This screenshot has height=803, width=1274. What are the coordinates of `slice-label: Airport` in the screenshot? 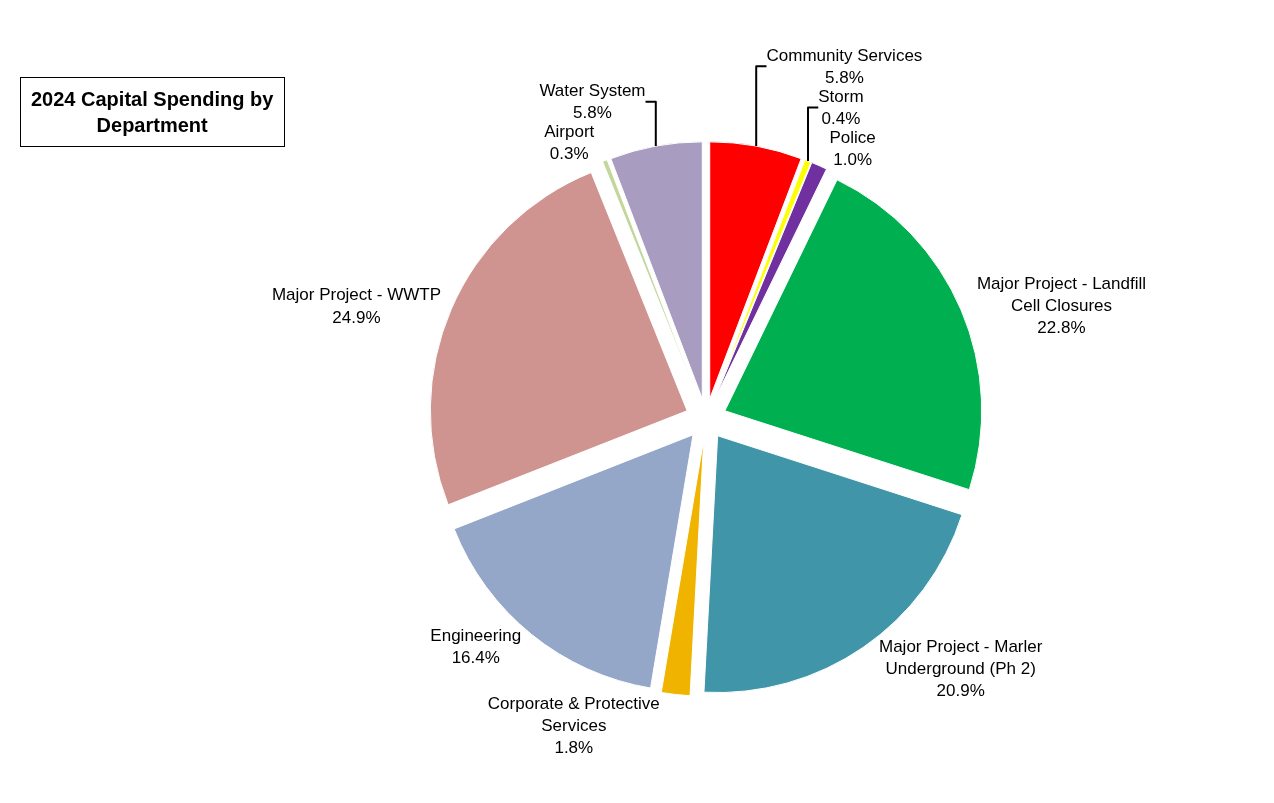 It's located at (569, 132).